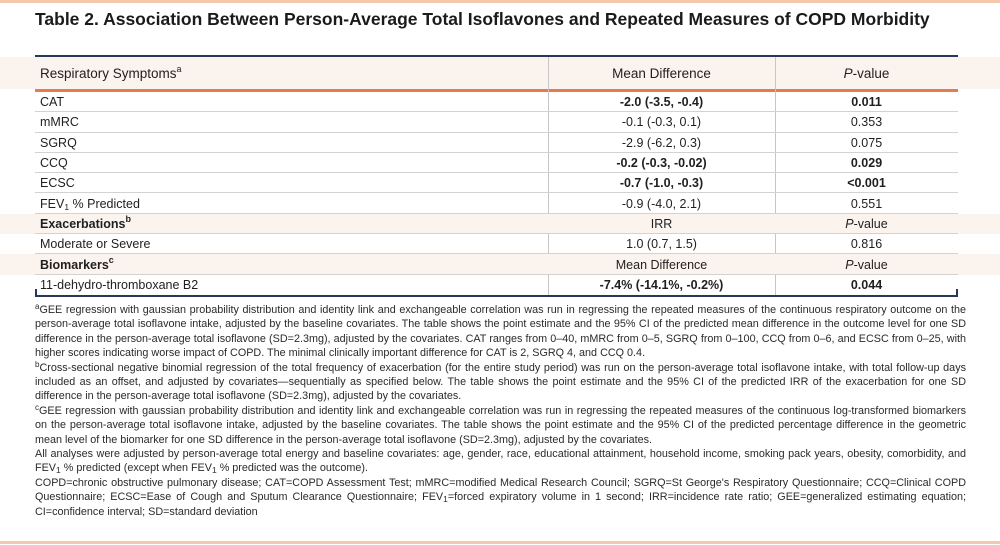 The width and height of the screenshot is (1000, 545). Describe the element at coordinates (95, 244) in the screenshot. I see `row-label: Moderate or Severe` at that location.